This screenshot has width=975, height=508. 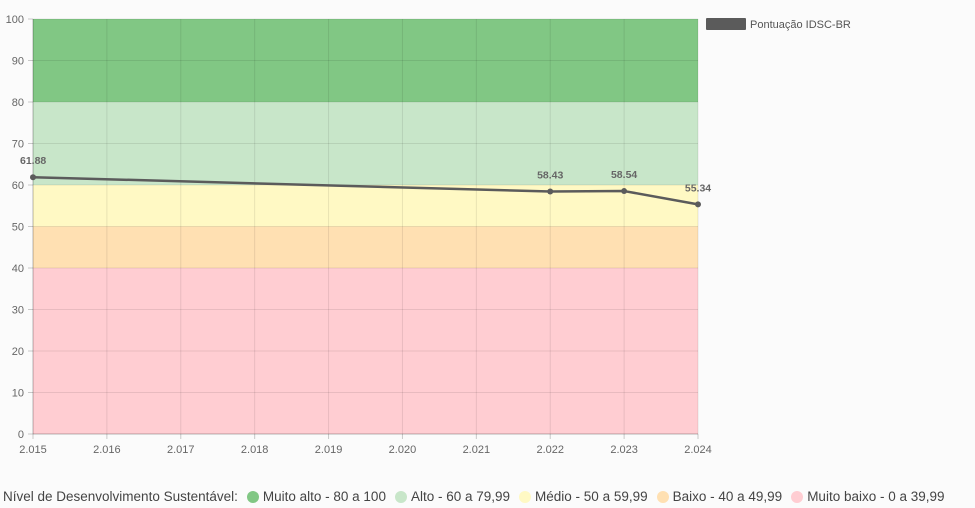 I want to click on legend-label-muito-baixo: Muito baixo - 0 a 39,99, so click(x=876, y=496).